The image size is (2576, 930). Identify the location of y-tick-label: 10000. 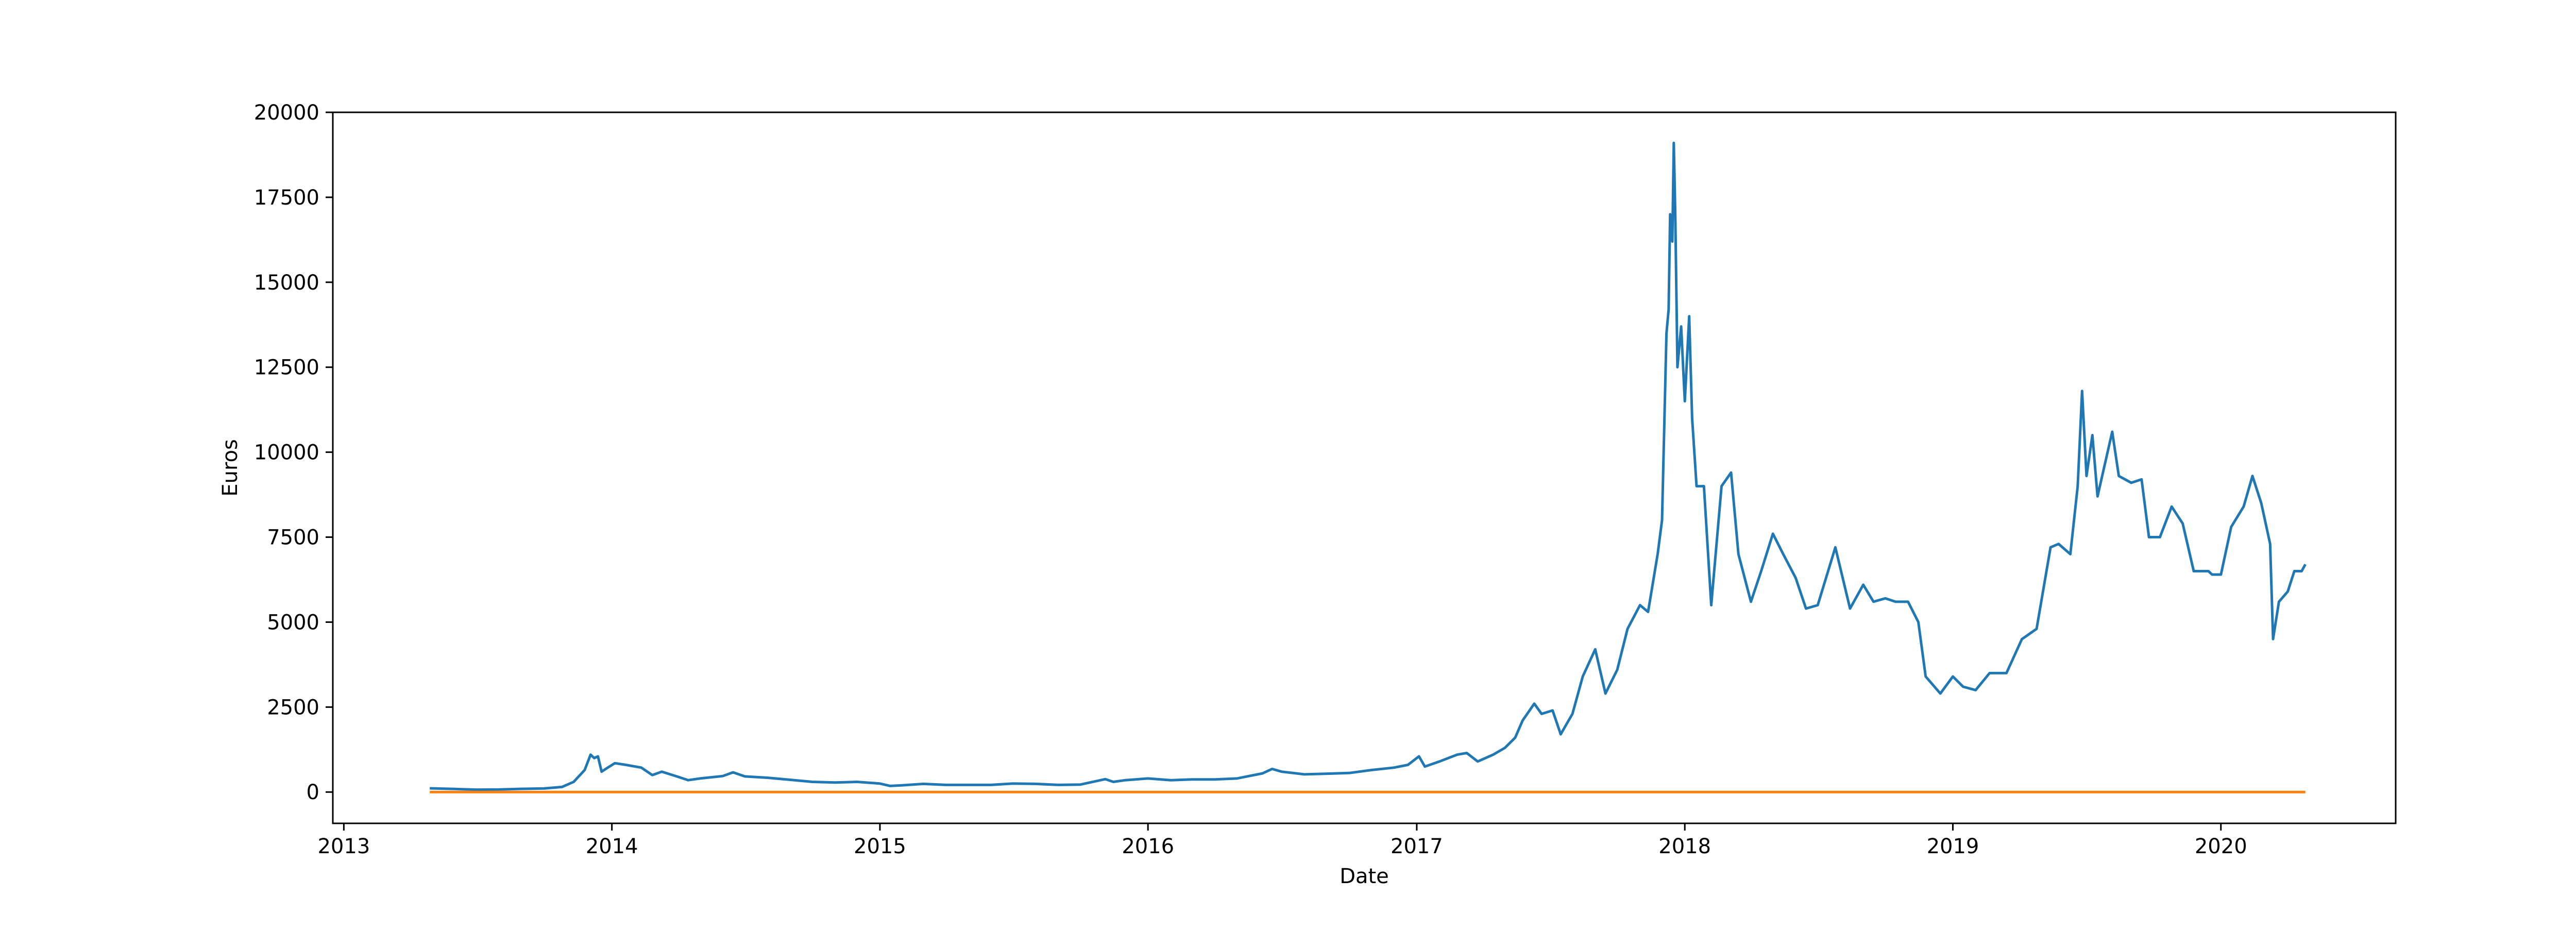
(286, 453).